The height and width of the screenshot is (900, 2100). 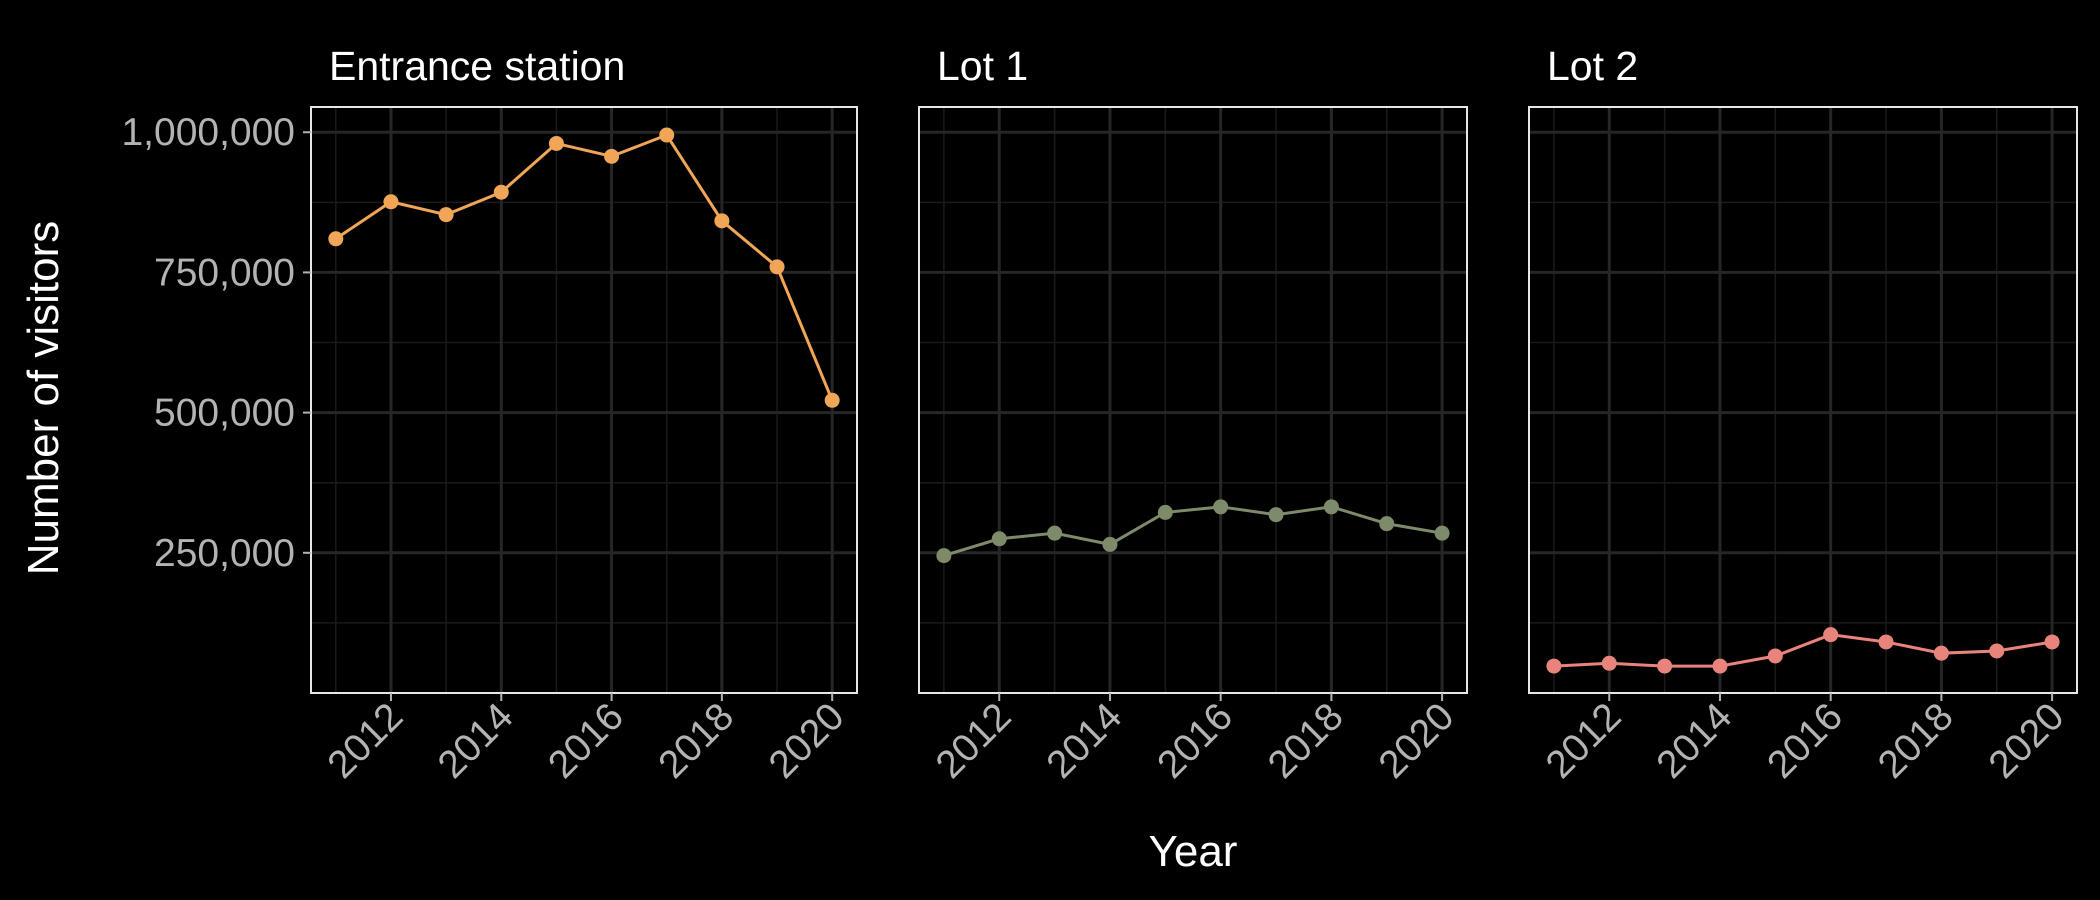 I want to click on x-axis-title: Year, so click(x=1193, y=851).